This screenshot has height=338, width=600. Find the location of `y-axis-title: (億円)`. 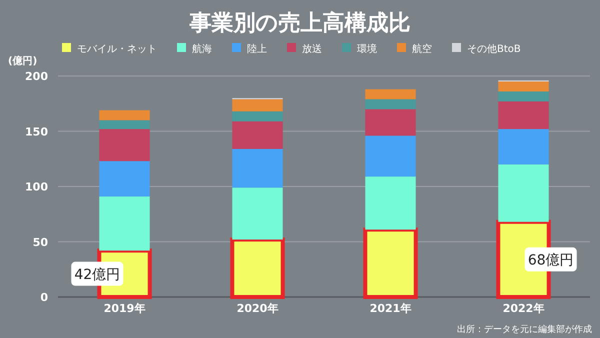

y-axis-title: (億円) is located at coordinates (23, 61).